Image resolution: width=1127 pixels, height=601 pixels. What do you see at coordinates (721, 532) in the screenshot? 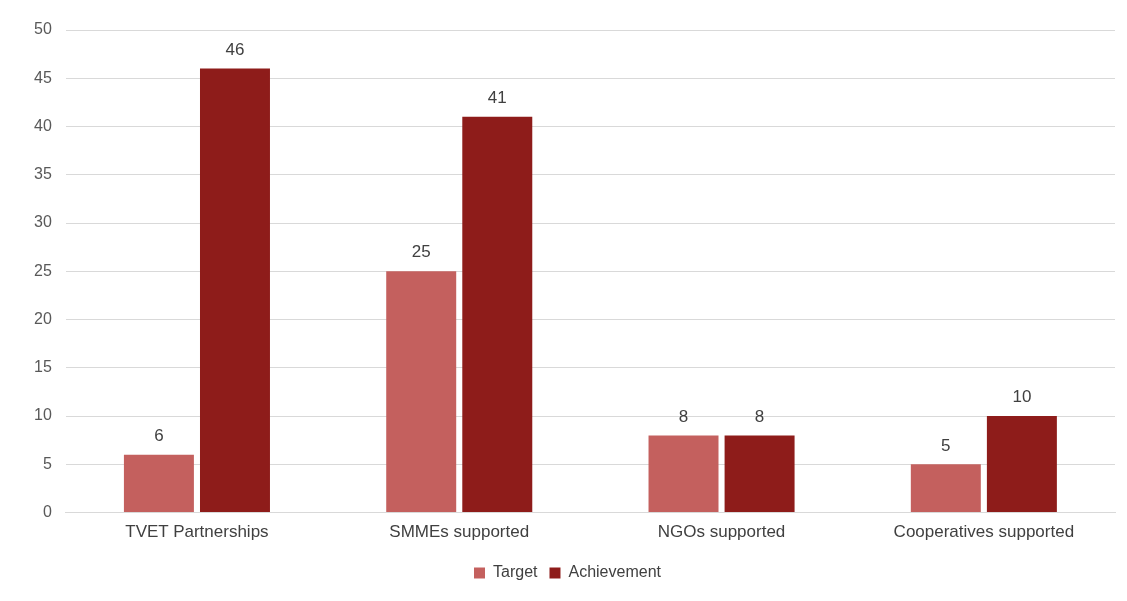
I see `x-tick-label: NGOs supported` at bounding box center [721, 532].